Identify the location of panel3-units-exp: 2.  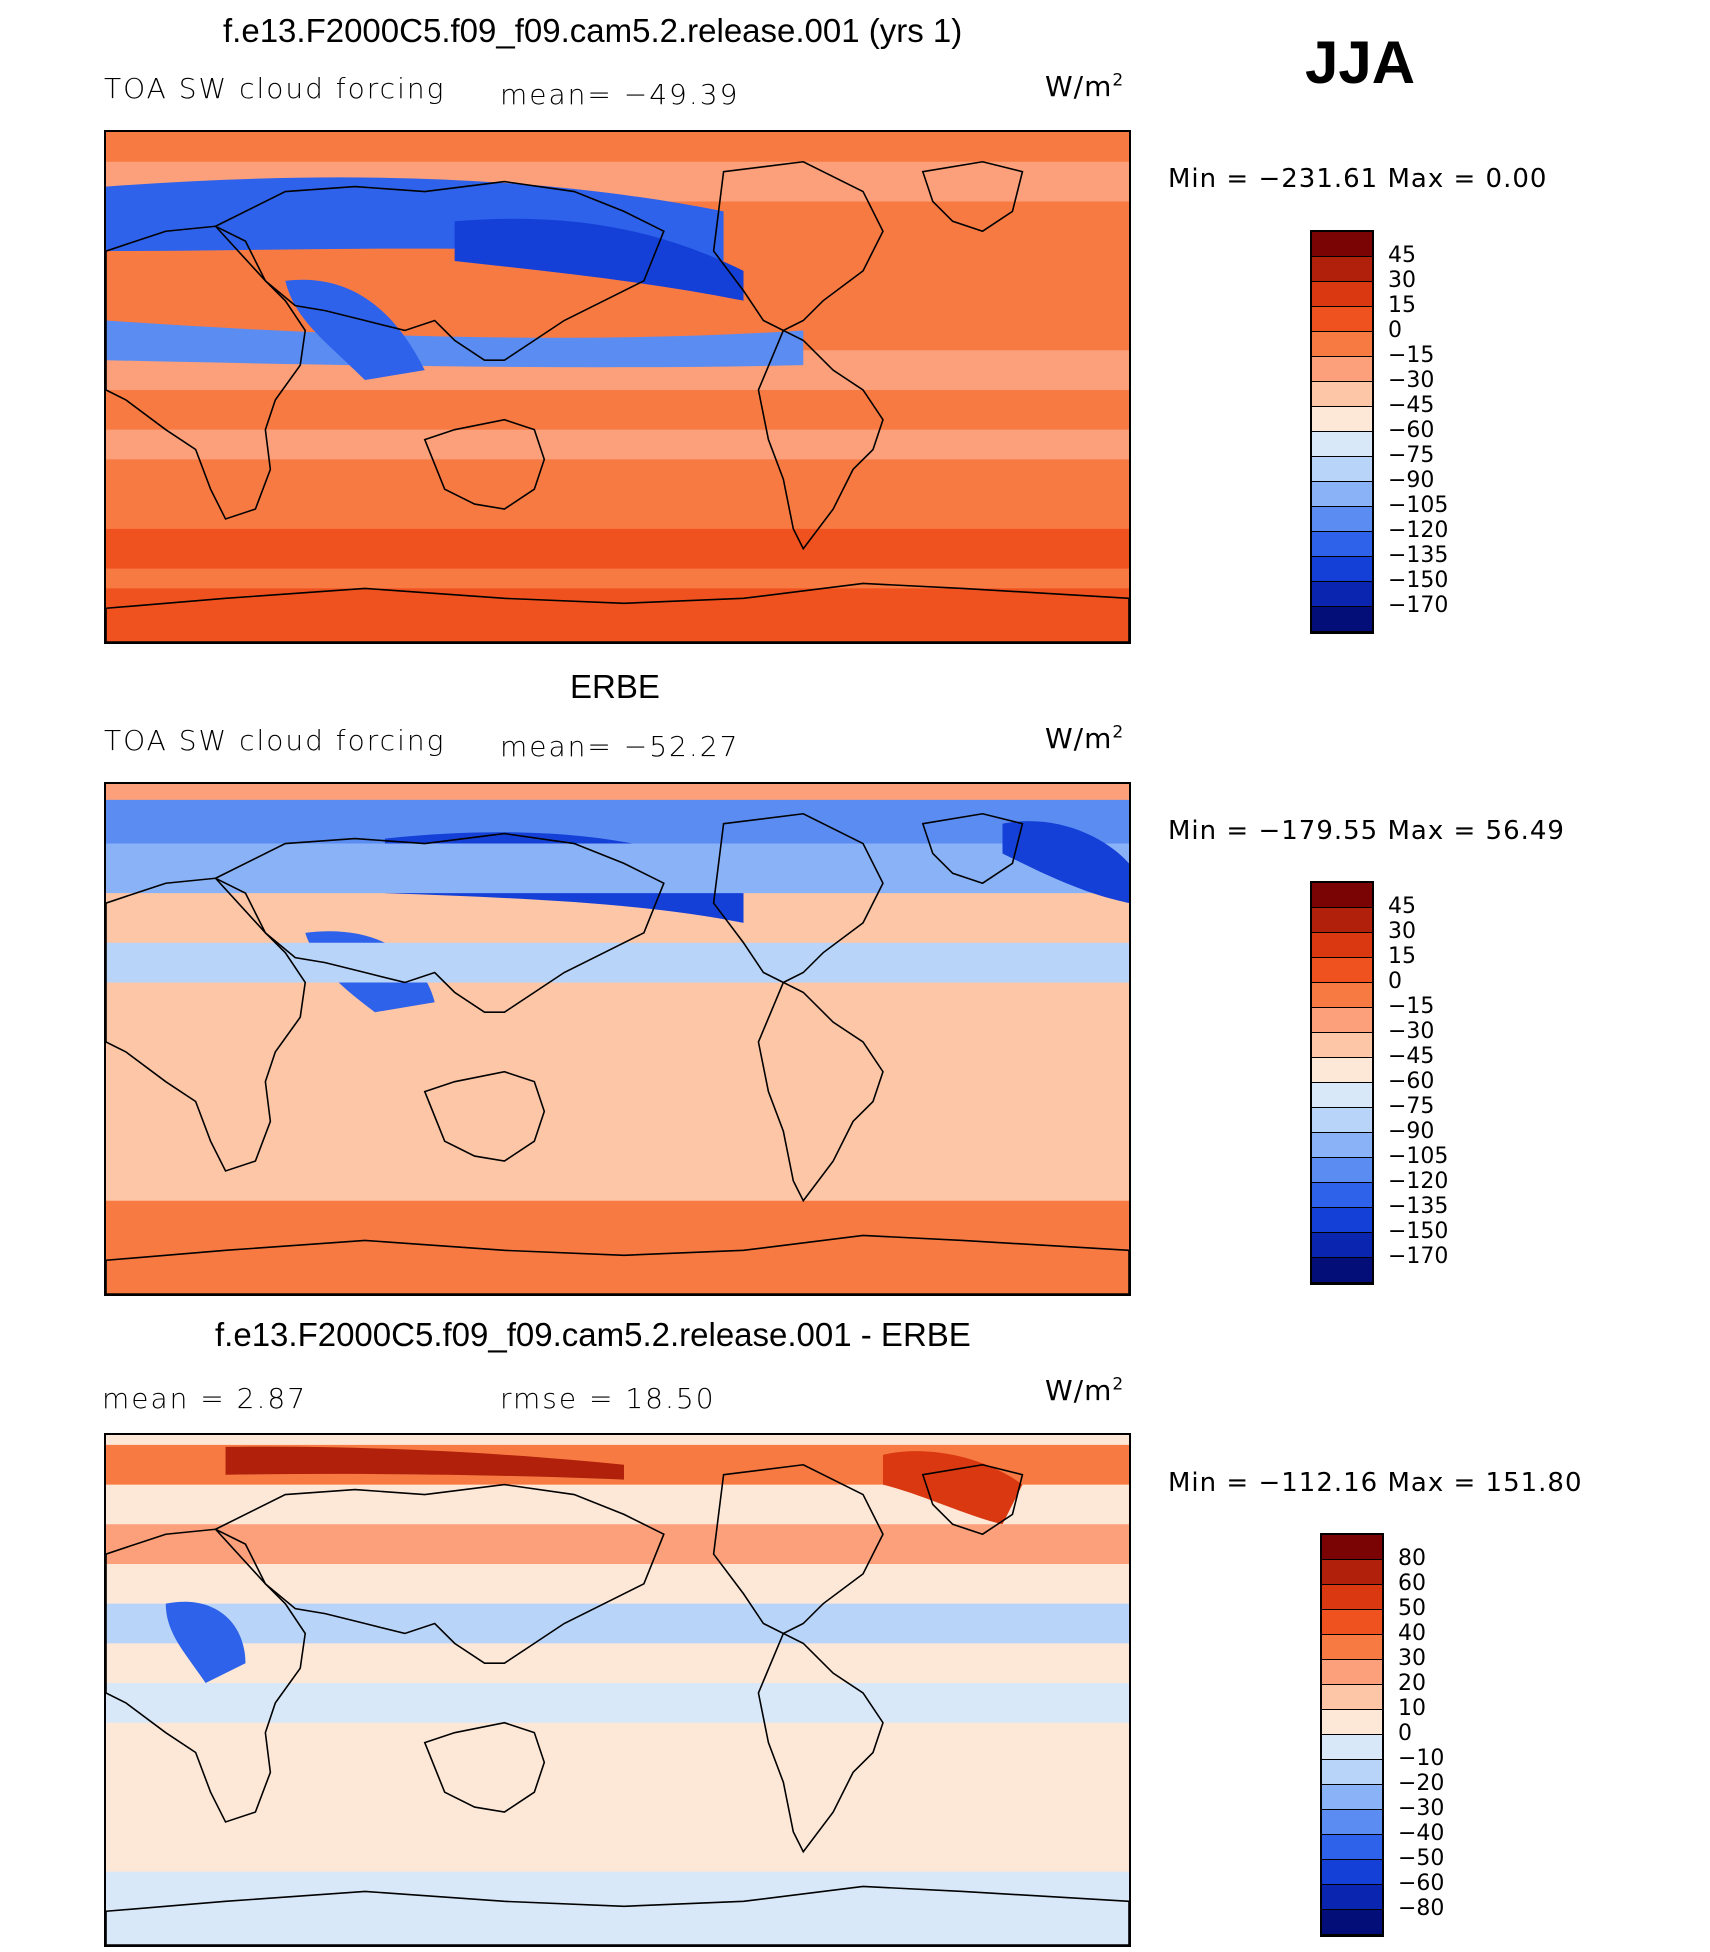
(1118, 1384).